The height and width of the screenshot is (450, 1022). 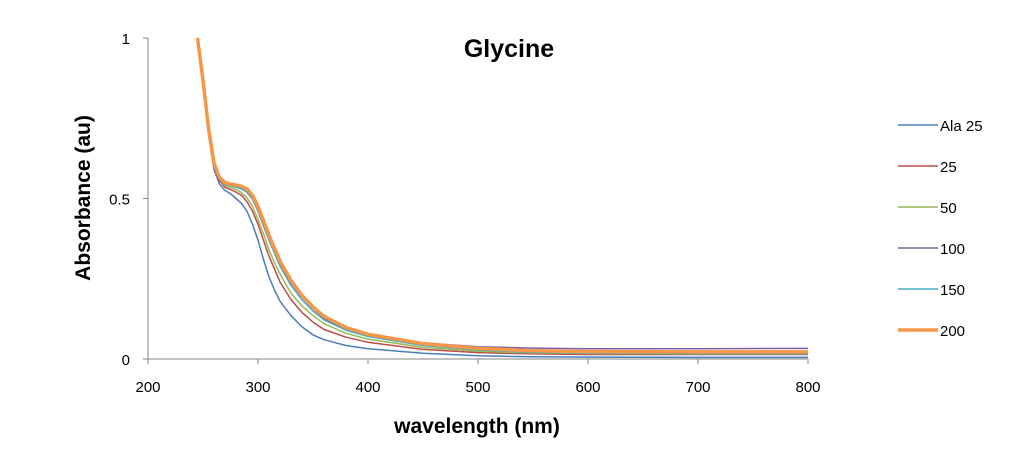 What do you see at coordinates (948, 167) in the screenshot?
I see `legend-label: 25` at bounding box center [948, 167].